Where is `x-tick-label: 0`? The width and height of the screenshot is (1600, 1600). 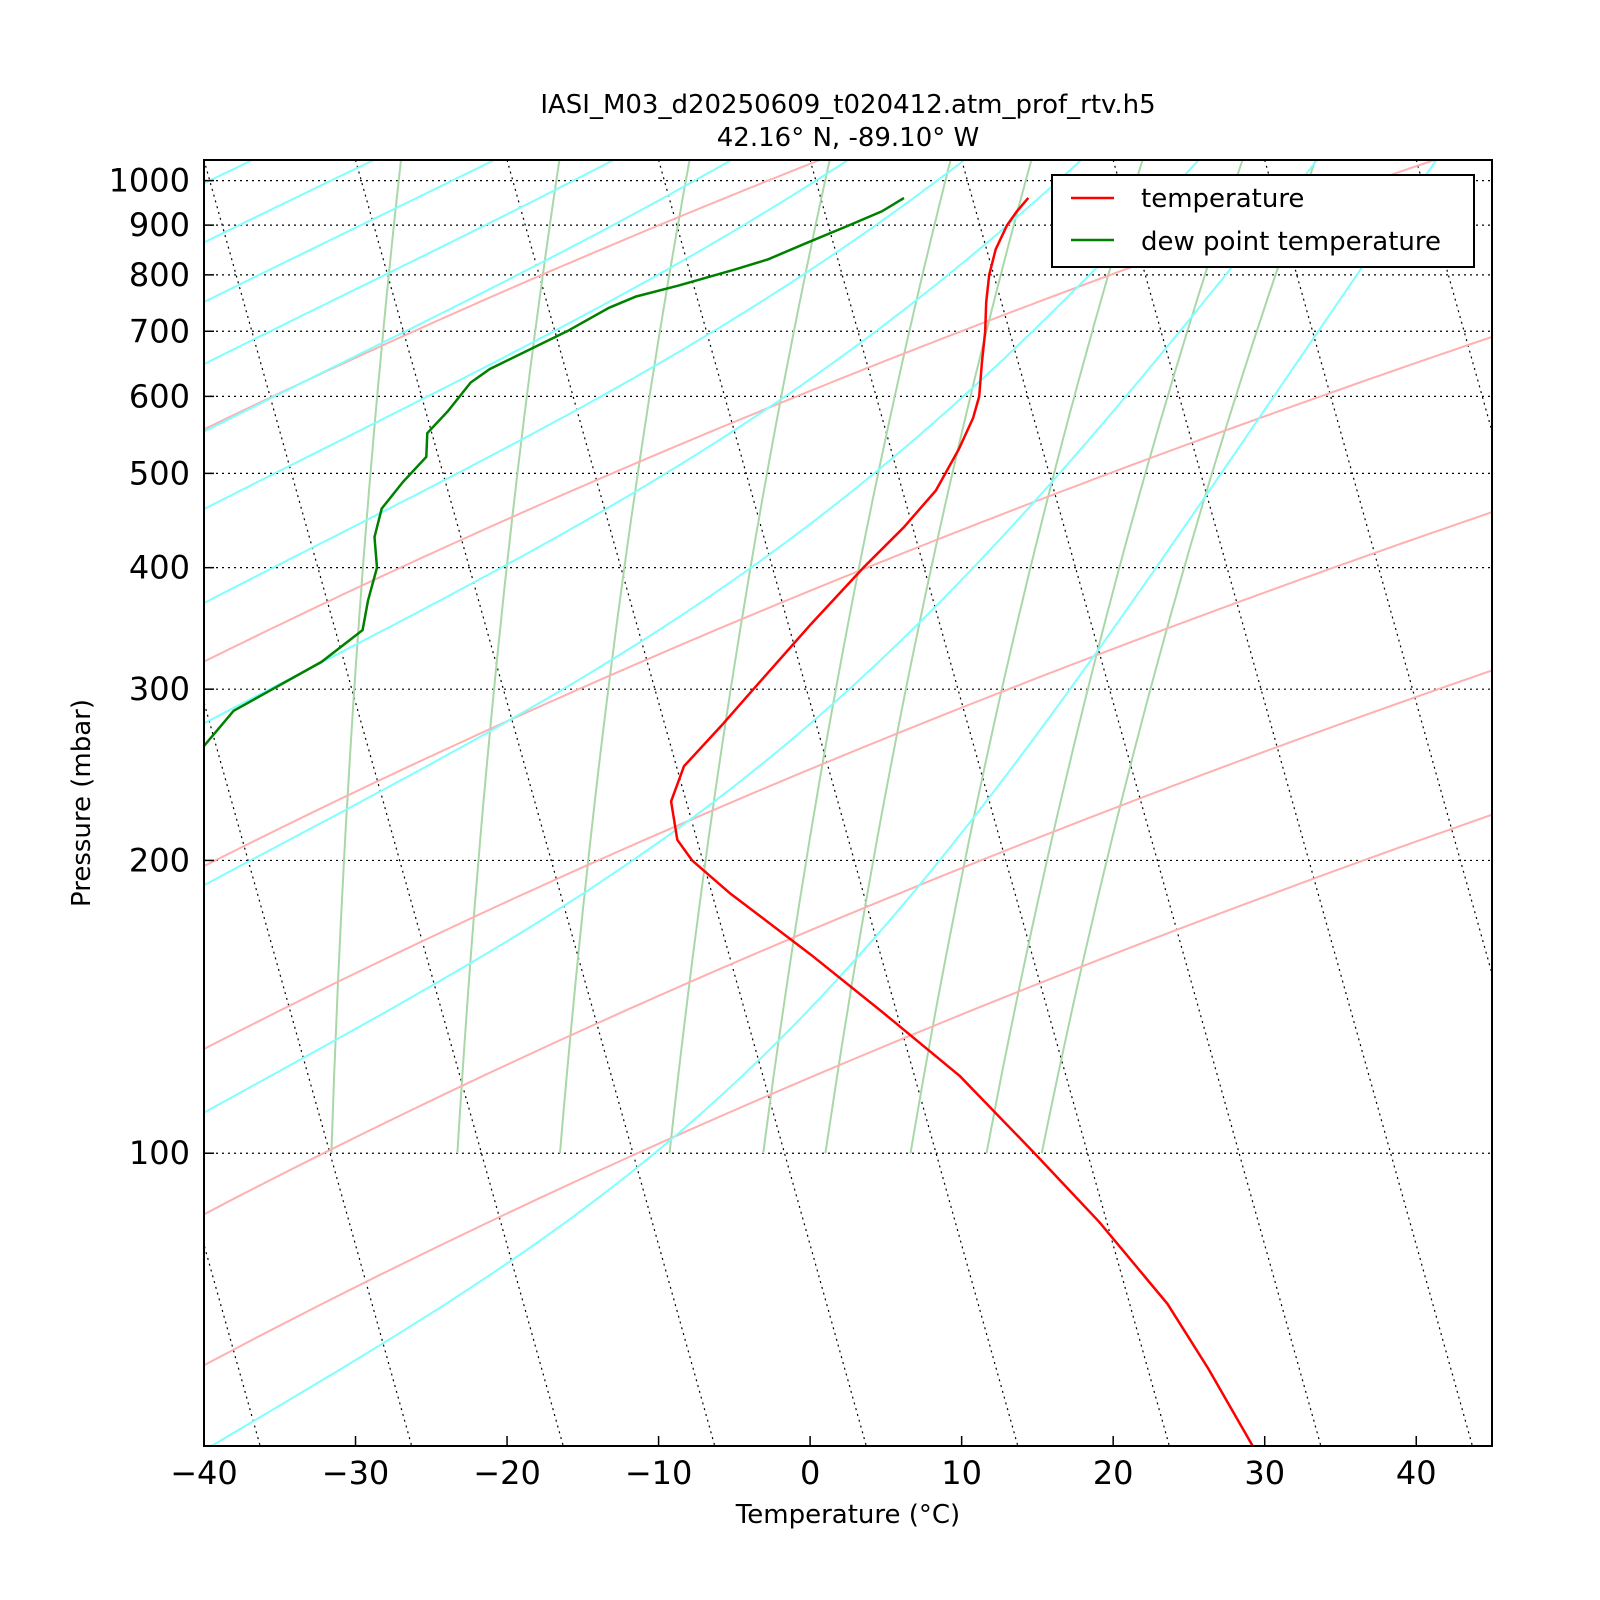 x-tick-label: 0 is located at coordinates (810, 1473).